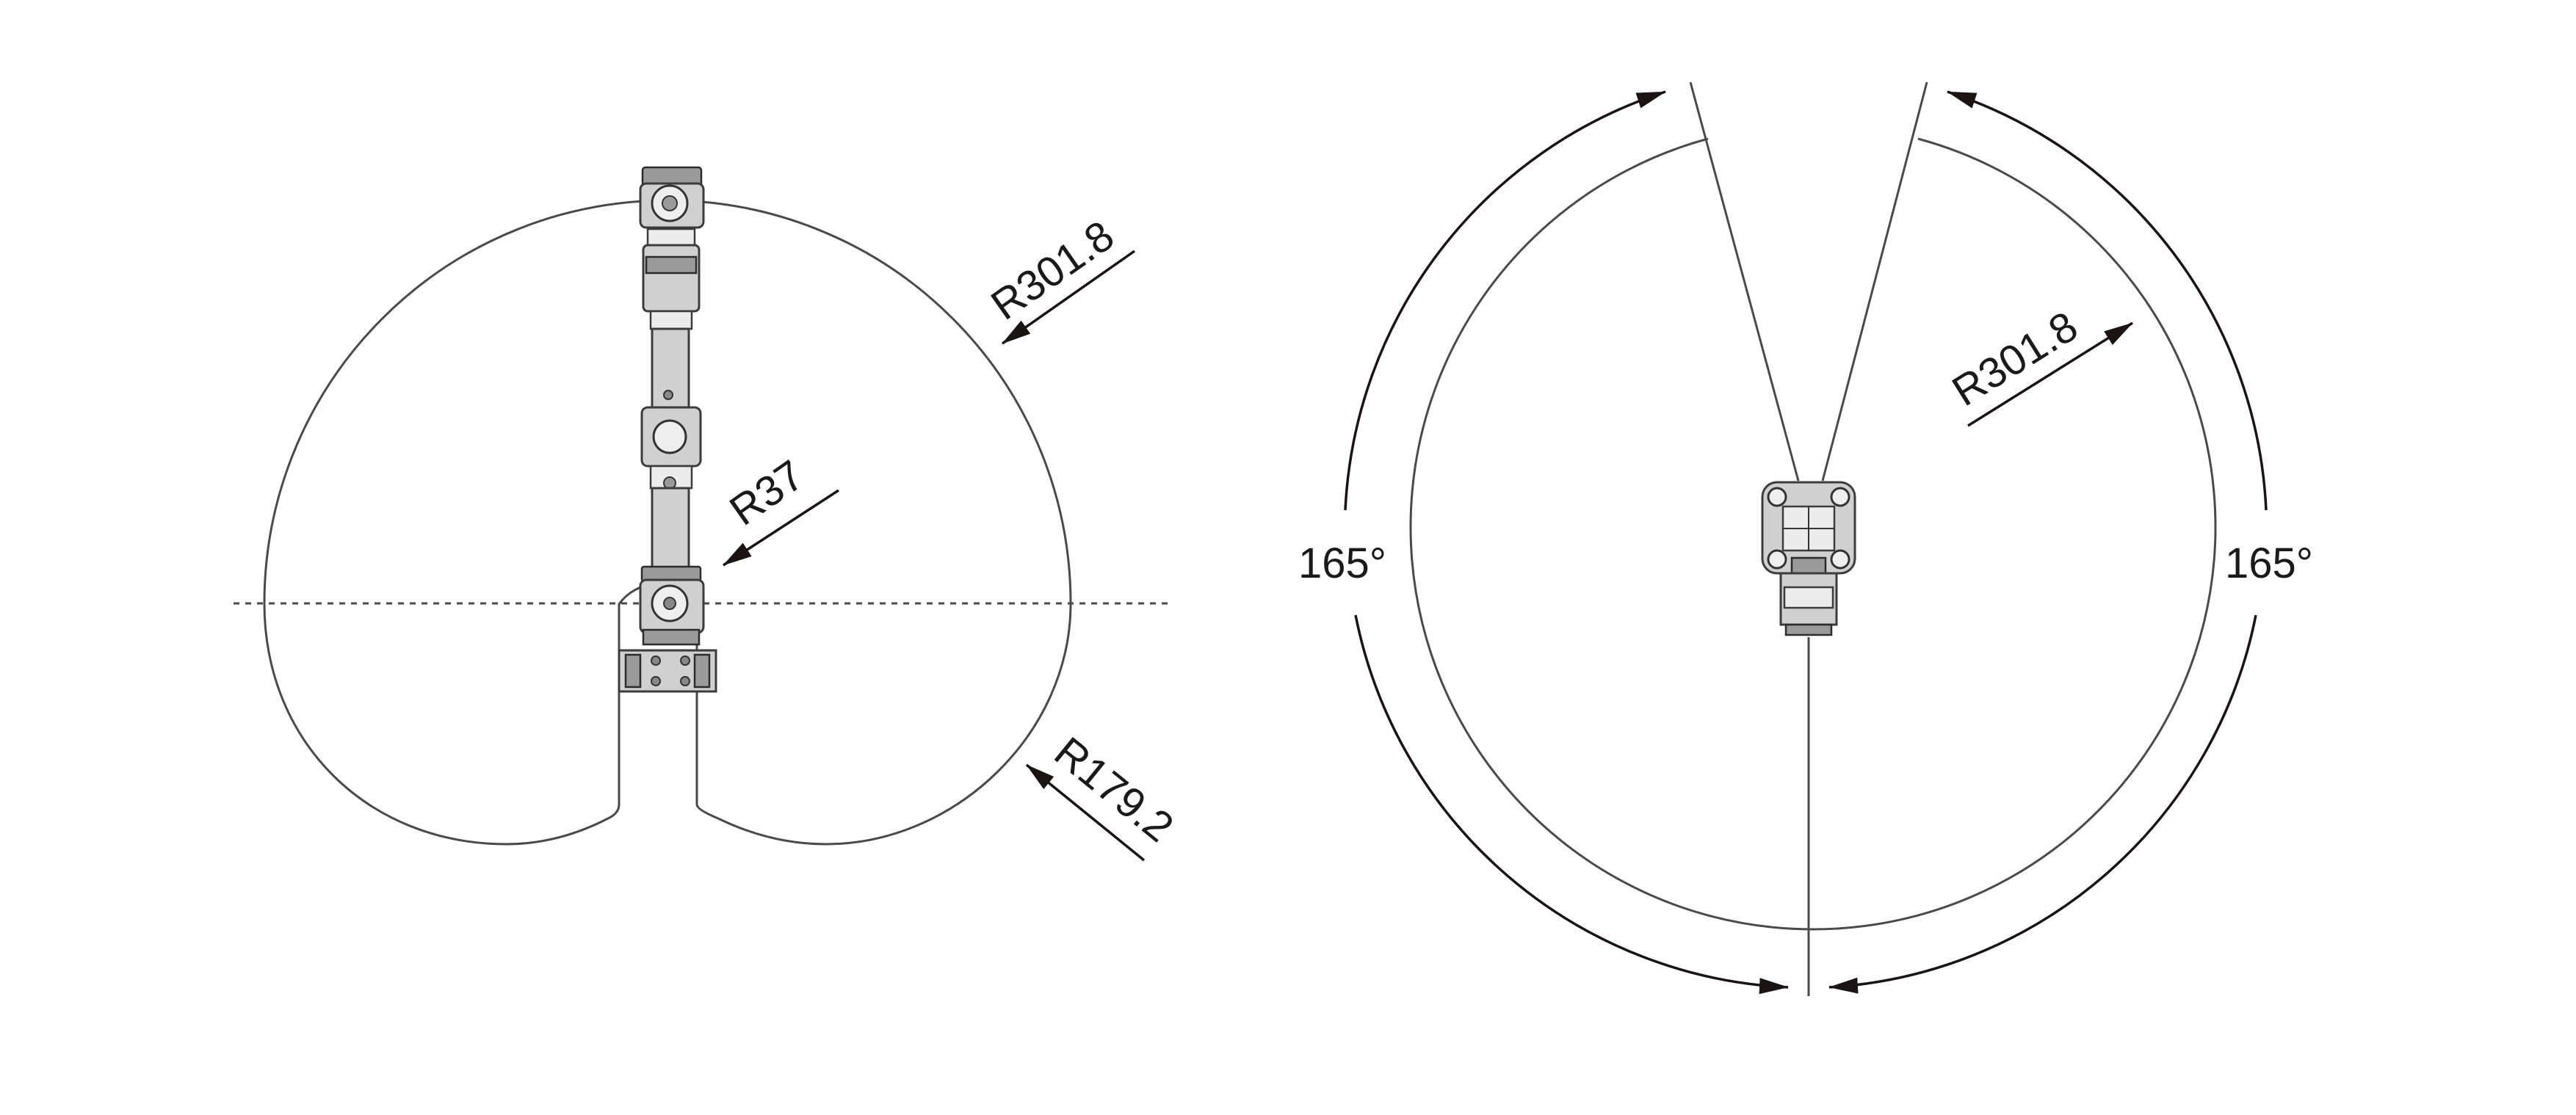 This screenshot has width=2576, height=1115. What do you see at coordinates (1571, 805) in the screenshot?
I see `left-angle-arc-lower` at bounding box center [1571, 805].